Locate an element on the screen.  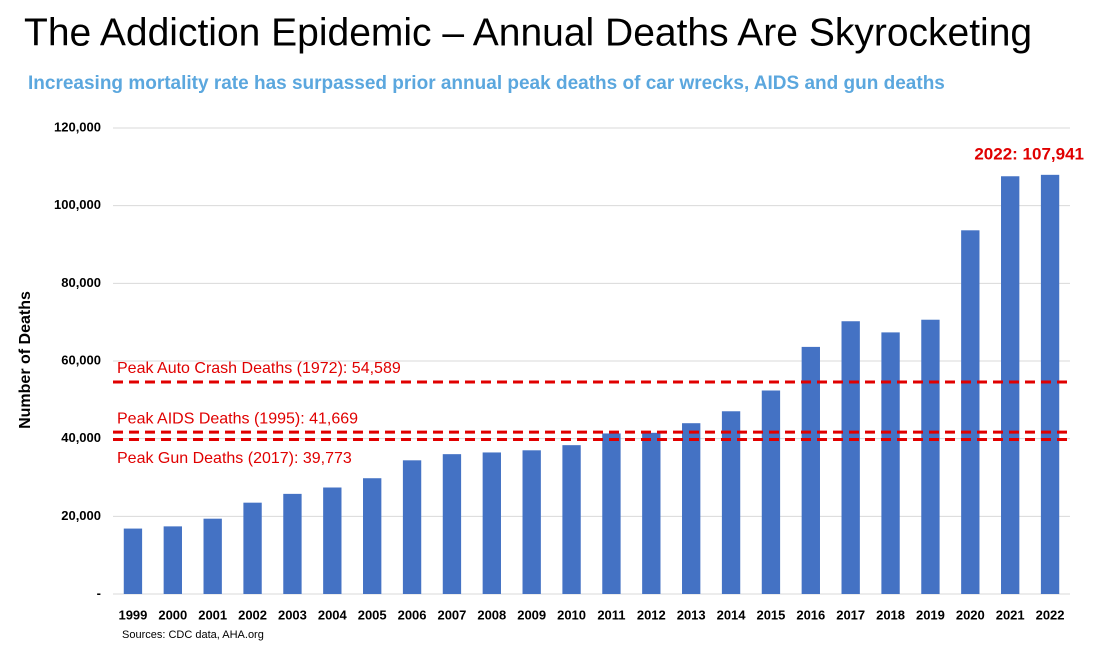
reference-label: Peak AIDS Deaths (1995): 41,669 is located at coordinates (237, 418).